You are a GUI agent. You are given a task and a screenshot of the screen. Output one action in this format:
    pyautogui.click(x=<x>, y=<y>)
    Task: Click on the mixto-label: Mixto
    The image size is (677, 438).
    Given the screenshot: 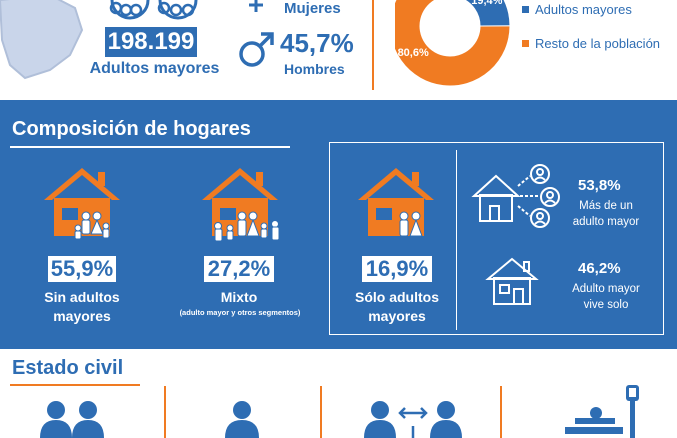 What is the action you would take?
    pyautogui.click(x=239, y=297)
    